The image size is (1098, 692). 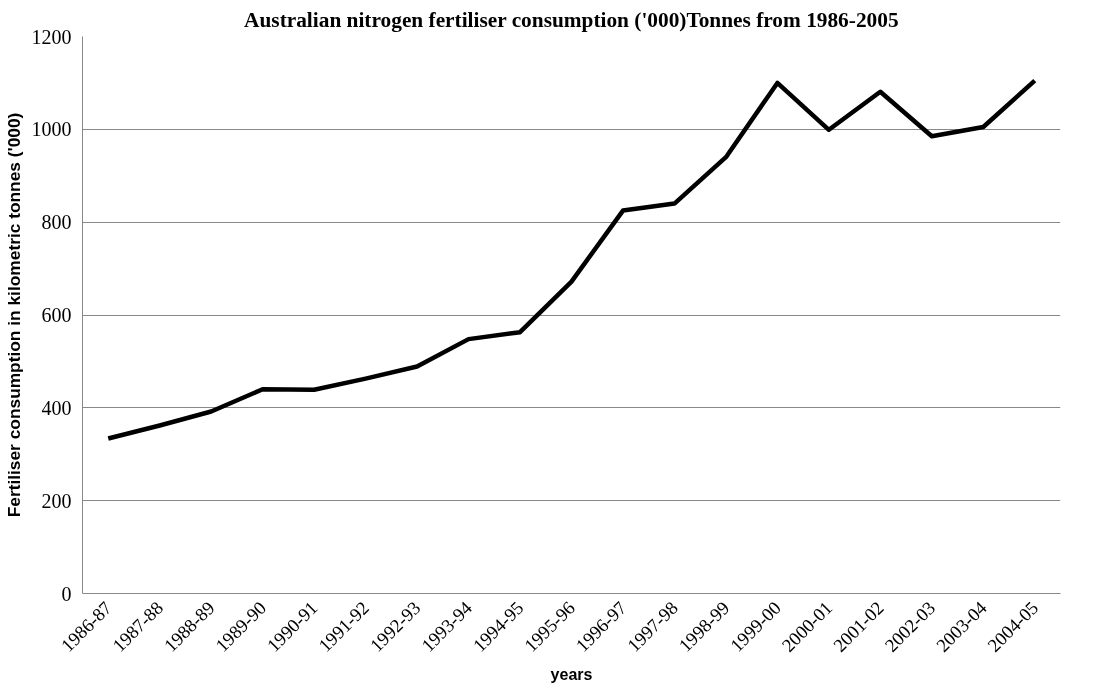 I want to click on y-axis-title: Fertiliser consumption in kilometric tonnes ('000), so click(x=13, y=315).